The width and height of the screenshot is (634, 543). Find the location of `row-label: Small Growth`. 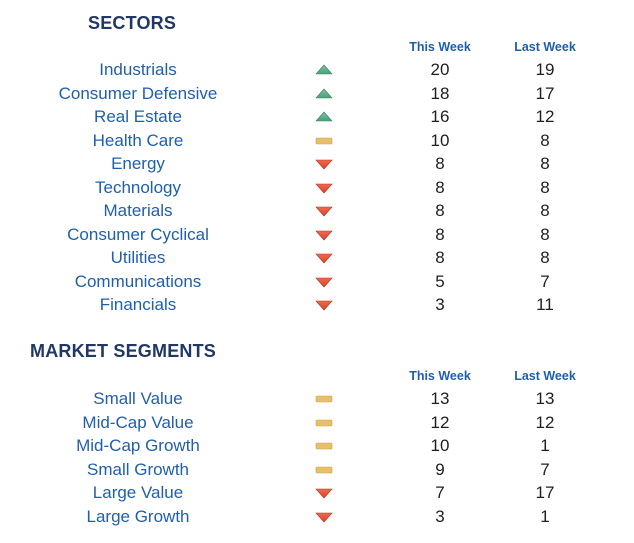

row-label: Small Growth is located at coordinates (138, 469).